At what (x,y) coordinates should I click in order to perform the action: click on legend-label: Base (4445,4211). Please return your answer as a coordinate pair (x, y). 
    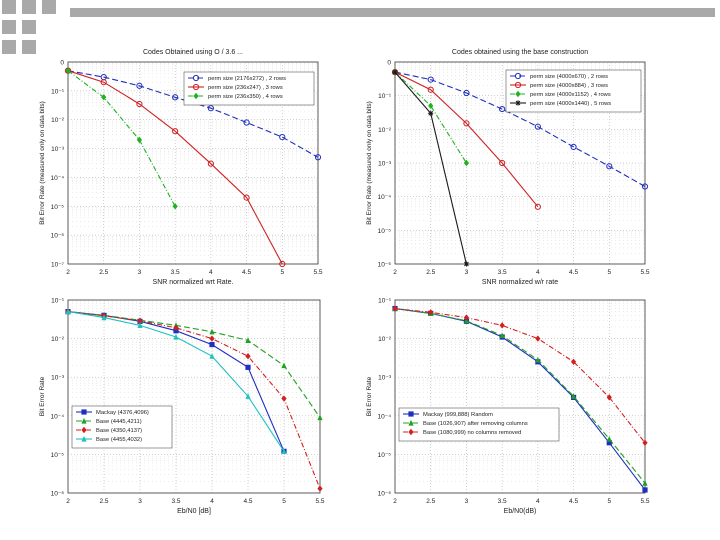
    Looking at the image, I should click on (119, 422).